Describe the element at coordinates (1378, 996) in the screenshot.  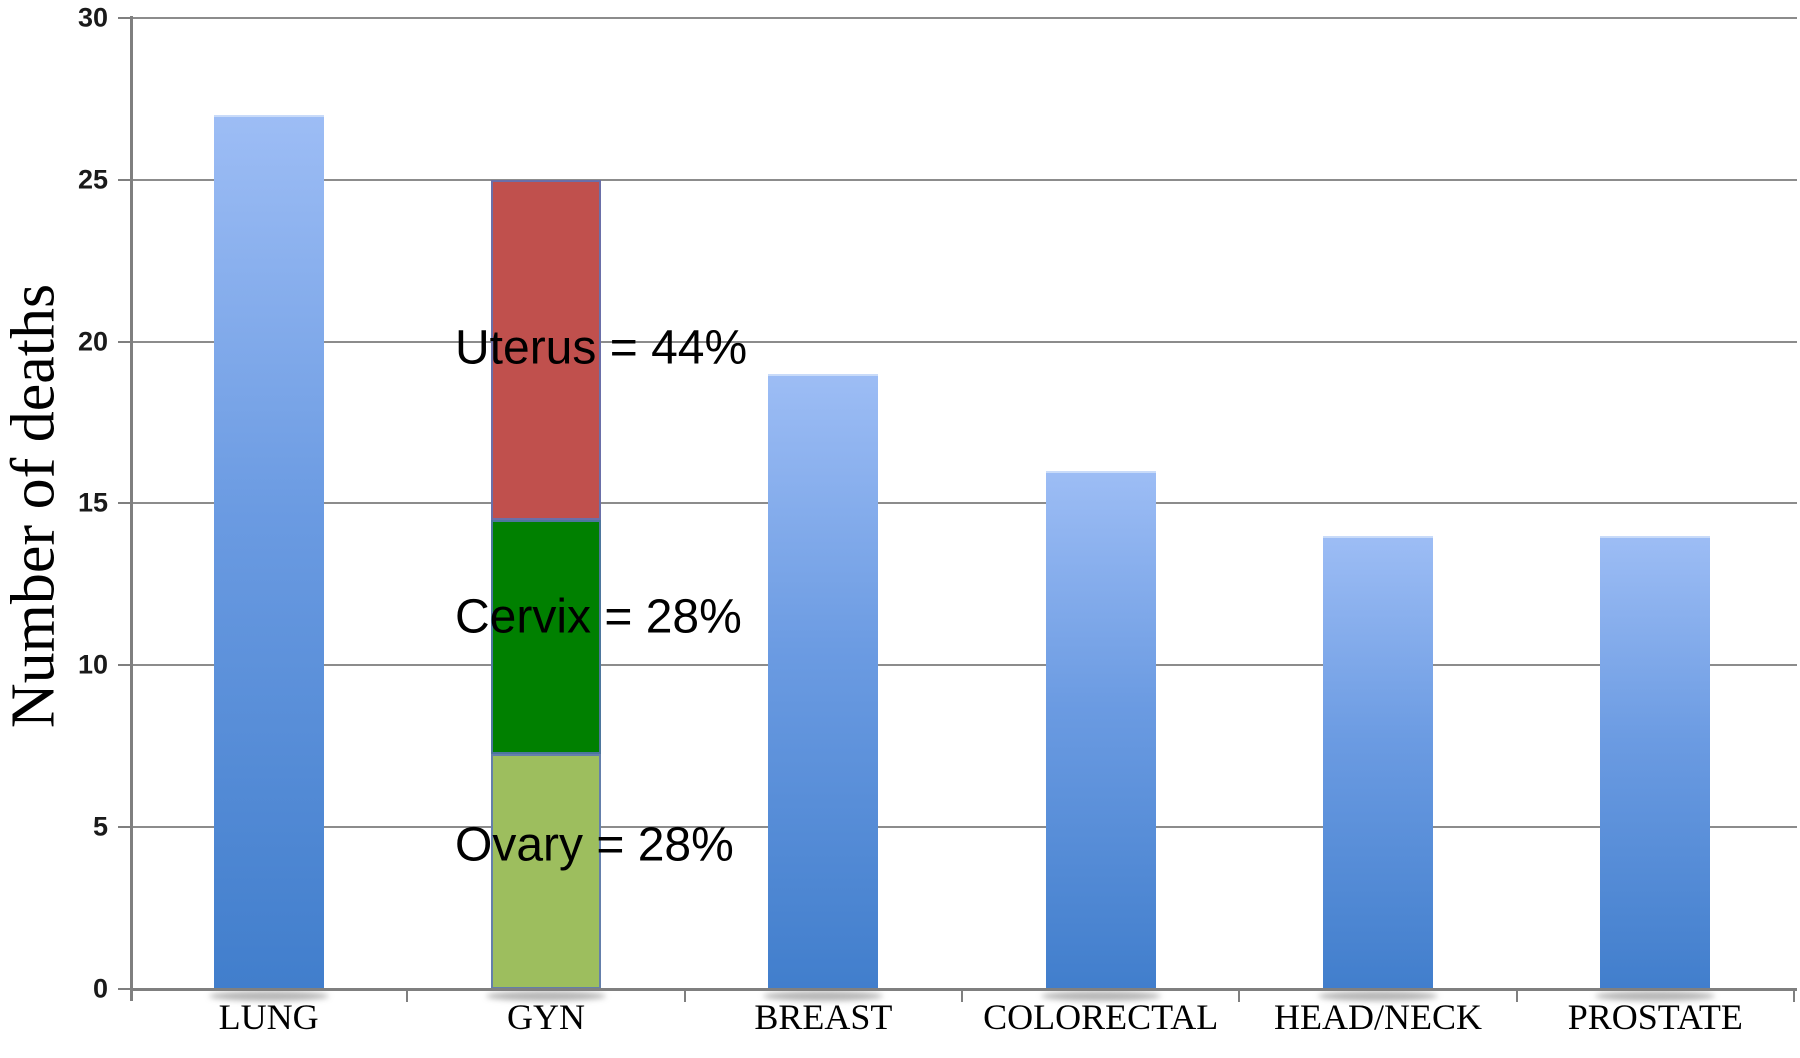
I see `bar-shadow-head-neck` at that location.